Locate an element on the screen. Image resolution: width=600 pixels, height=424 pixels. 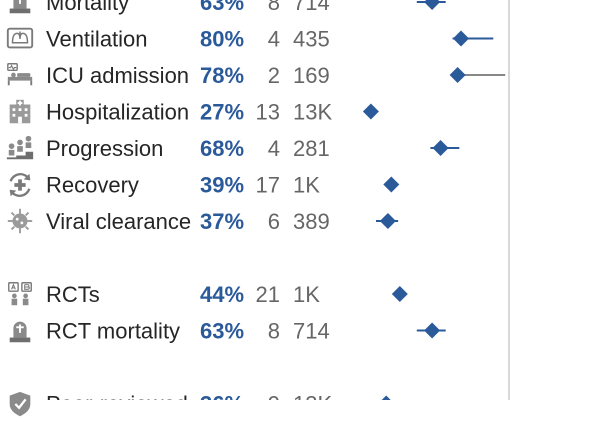
row-percent: 37% is located at coordinates (222, 221).